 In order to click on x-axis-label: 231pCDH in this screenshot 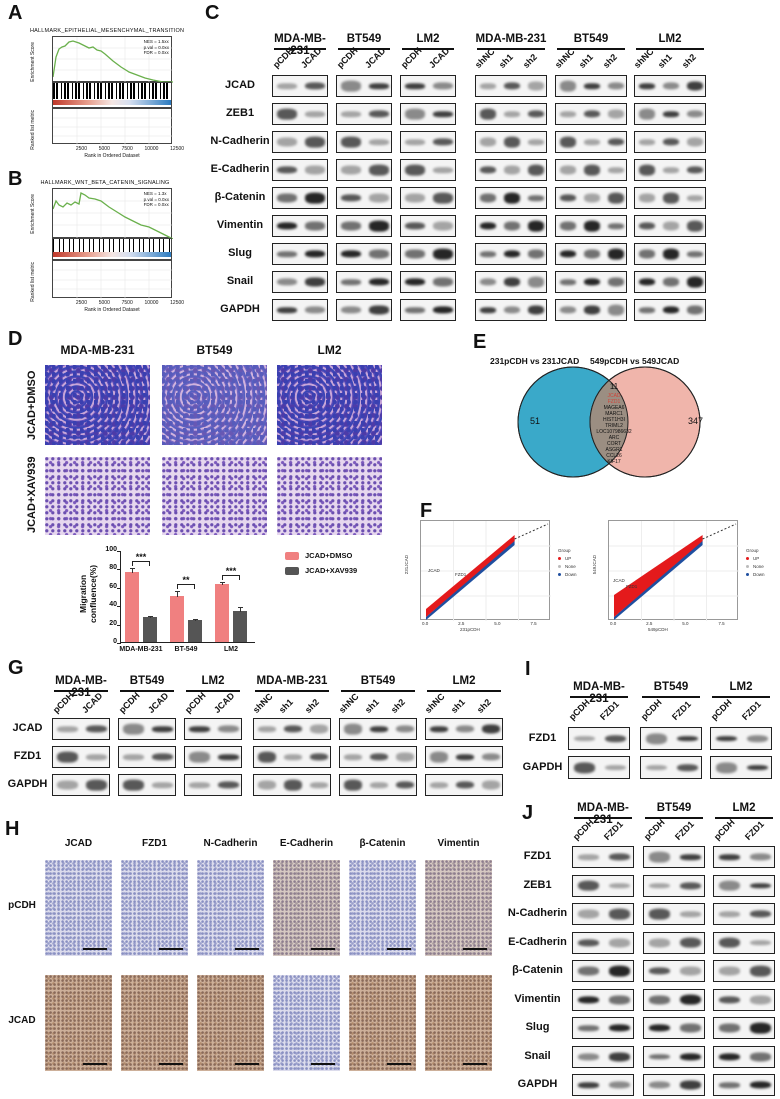, I will do `click(470, 629)`.